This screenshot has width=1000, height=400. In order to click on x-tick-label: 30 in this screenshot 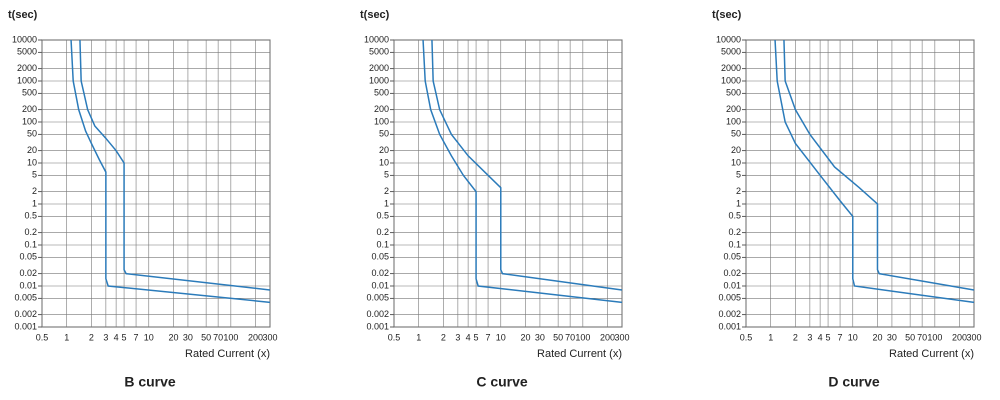, I will do `click(892, 337)`.